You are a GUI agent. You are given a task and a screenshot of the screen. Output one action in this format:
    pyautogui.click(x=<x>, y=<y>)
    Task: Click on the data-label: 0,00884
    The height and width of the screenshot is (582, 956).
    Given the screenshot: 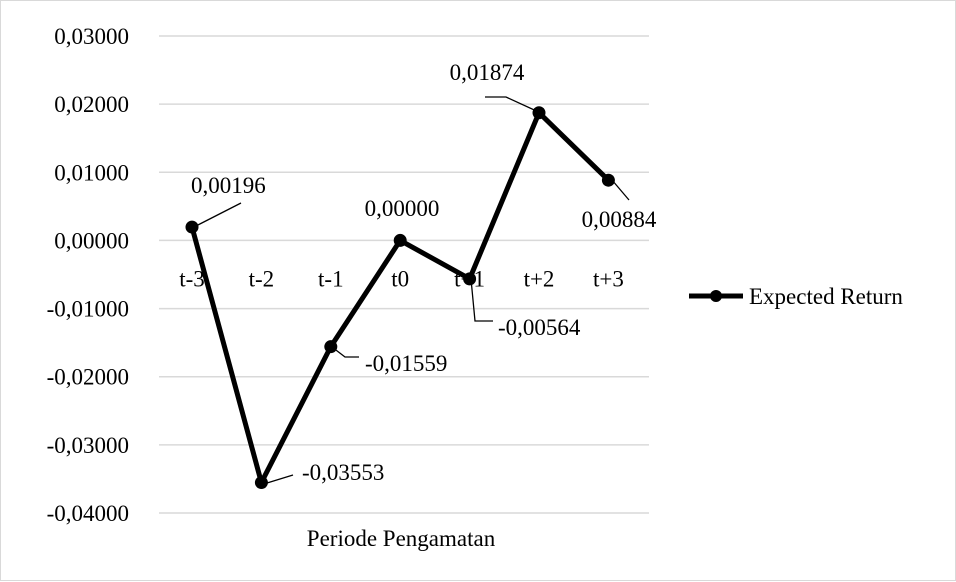 What is the action you would take?
    pyautogui.click(x=619, y=219)
    